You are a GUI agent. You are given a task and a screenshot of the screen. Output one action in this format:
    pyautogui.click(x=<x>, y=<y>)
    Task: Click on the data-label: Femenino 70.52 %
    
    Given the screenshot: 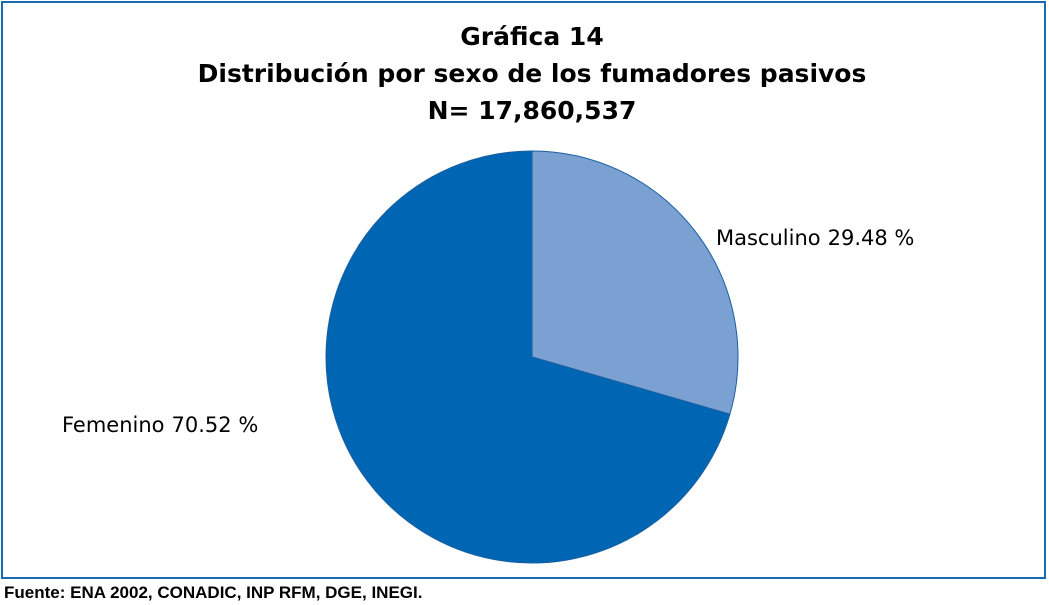 What is the action you would take?
    pyautogui.click(x=160, y=425)
    